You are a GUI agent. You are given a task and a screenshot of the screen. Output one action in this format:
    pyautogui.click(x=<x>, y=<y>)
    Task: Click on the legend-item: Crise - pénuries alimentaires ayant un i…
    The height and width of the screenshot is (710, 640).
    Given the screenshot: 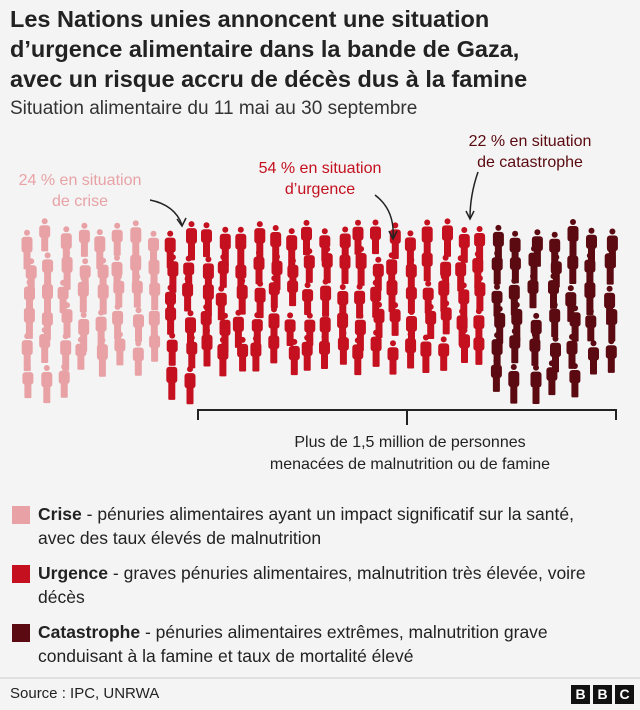 What is the action you would take?
    pyautogui.click(x=312, y=526)
    